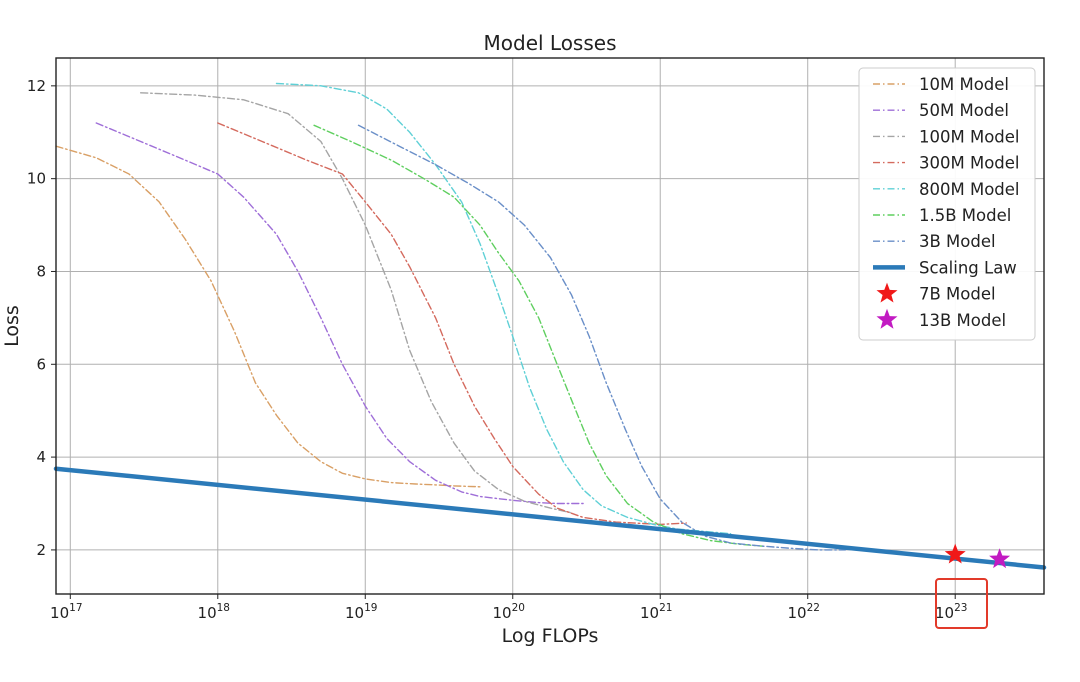 Image resolution: width=1080 pixels, height=682 pixels. Describe the element at coordinates (41, 364) in the screenshot. I see `y-tick-label: 6` at that location.